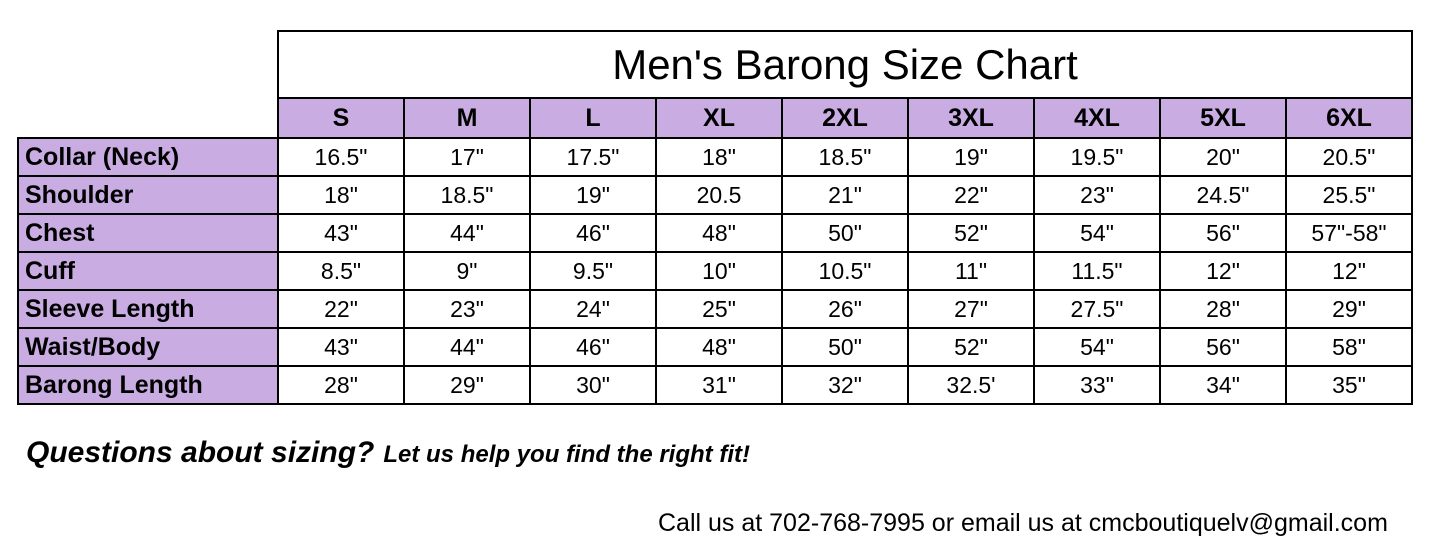 The height and width of the screenshot is (551, 1445). Describe the element at coordinates (341, 157) in the screenshot. I see `value-cell: 16.5"` at that location.